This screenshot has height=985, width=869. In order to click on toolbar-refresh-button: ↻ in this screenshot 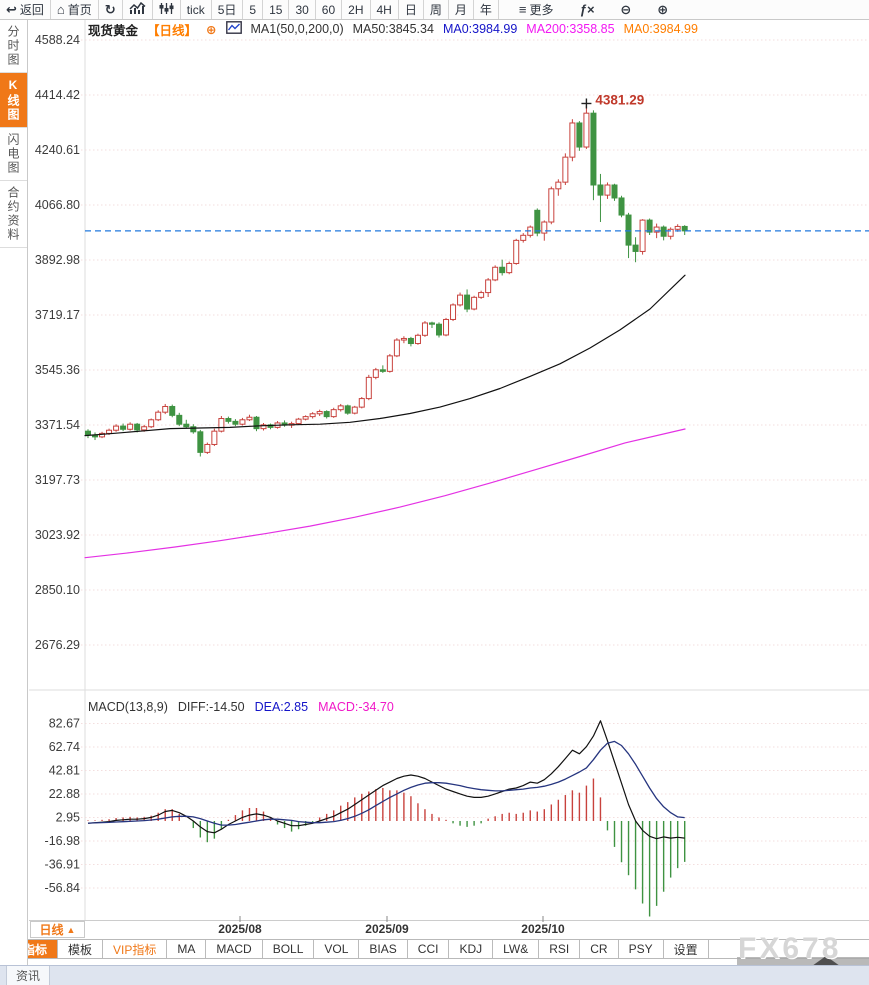, I will do `click(111, 9)`.